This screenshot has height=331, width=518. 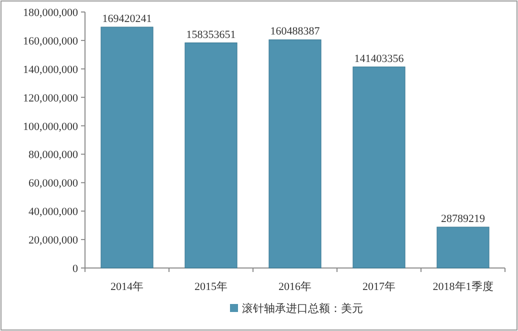 I want to click on x-tick-label: 2017年, so click(x=379, y=287).